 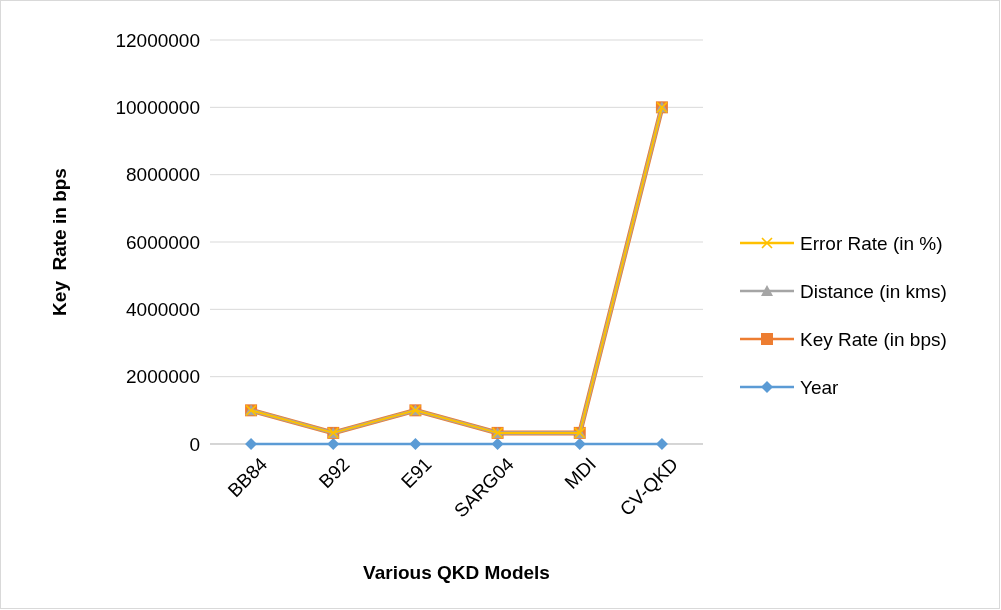 I want to click on y-tick-label: 0, so click(x=194, y=444).